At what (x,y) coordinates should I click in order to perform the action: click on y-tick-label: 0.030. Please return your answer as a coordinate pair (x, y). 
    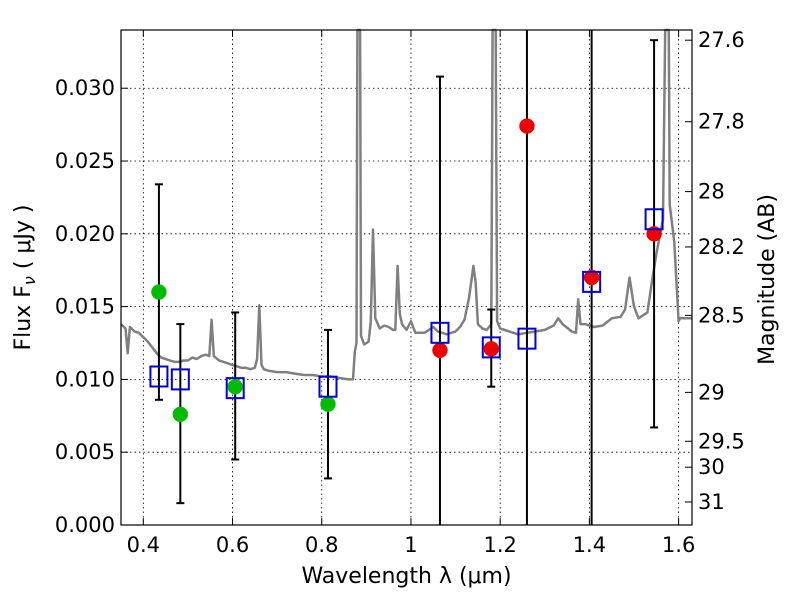
    Looking at the image, I should click on (85, 88).